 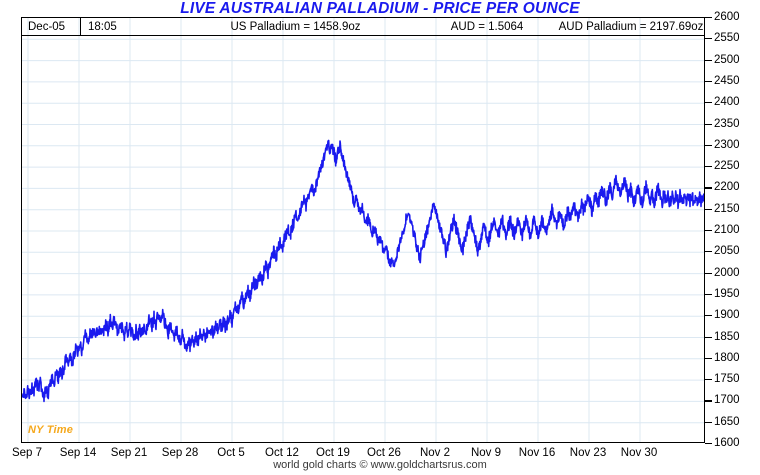 I want to click on y-axis-tick-label: 2150, so click(x=727, y=208).